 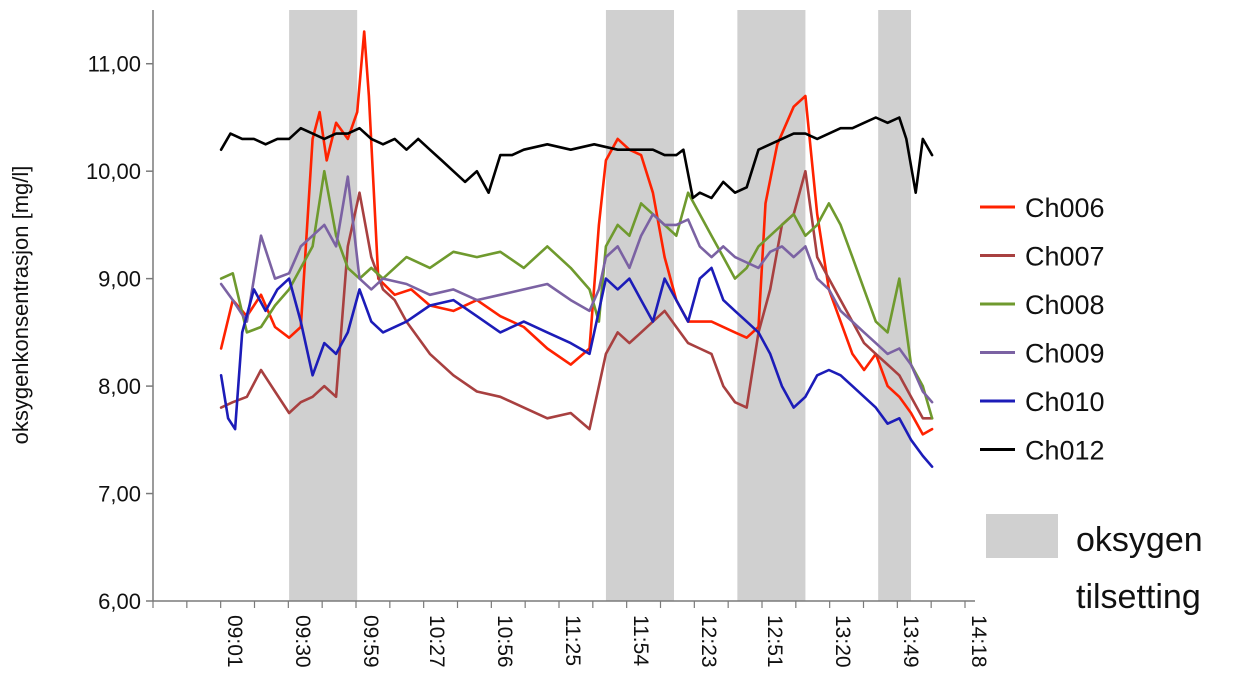 I want to click on y-tick-label: 6,00, so click(x=119, y=601).